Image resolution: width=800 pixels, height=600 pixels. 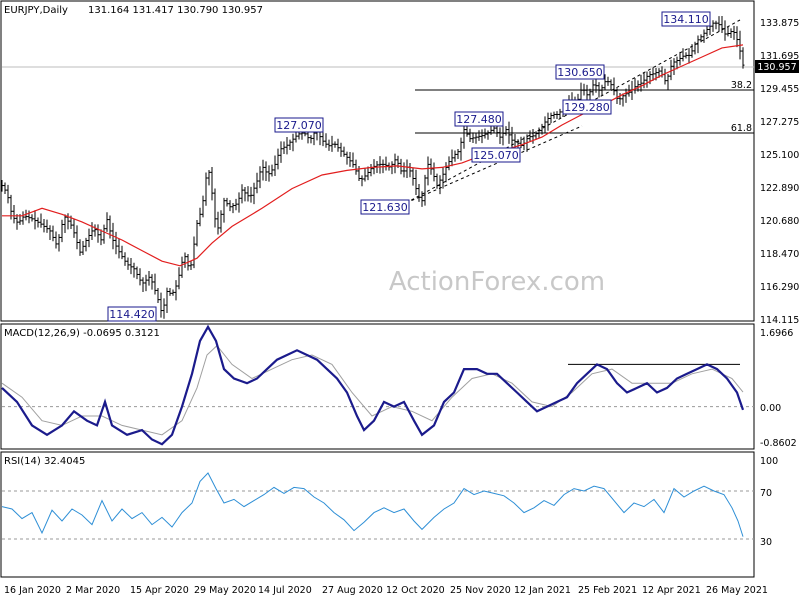 What do you see at coordinates (741, 128) in the screenshot?
I see `fib-label-61: 61.8` at bounding box center [741, 128].